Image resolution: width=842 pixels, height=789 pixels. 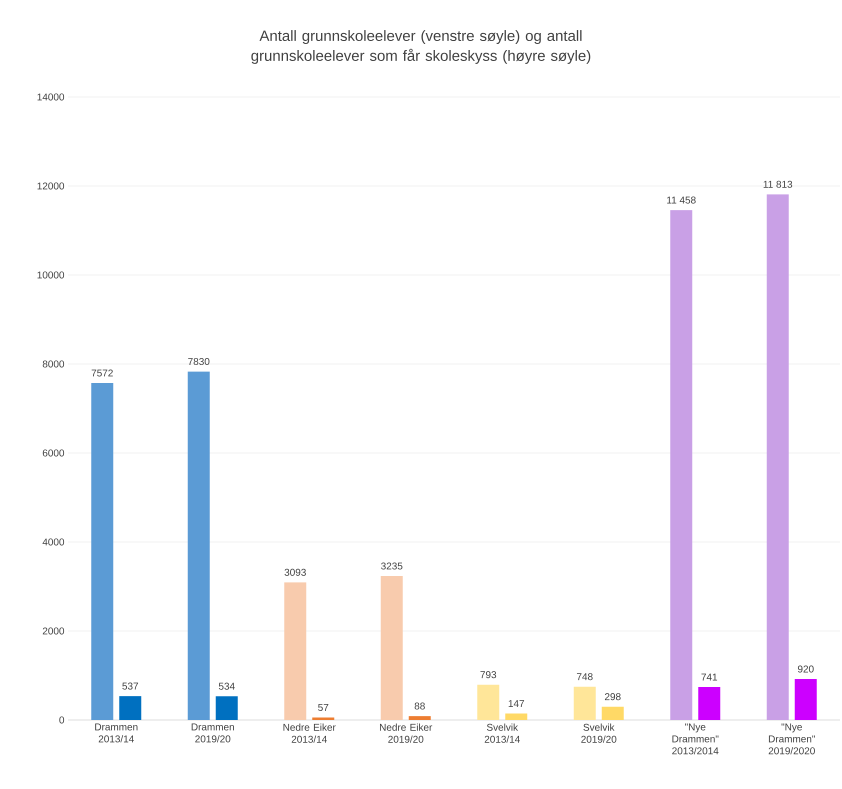 I want to click on data-label: 11 813, so click(x=778, y=184).